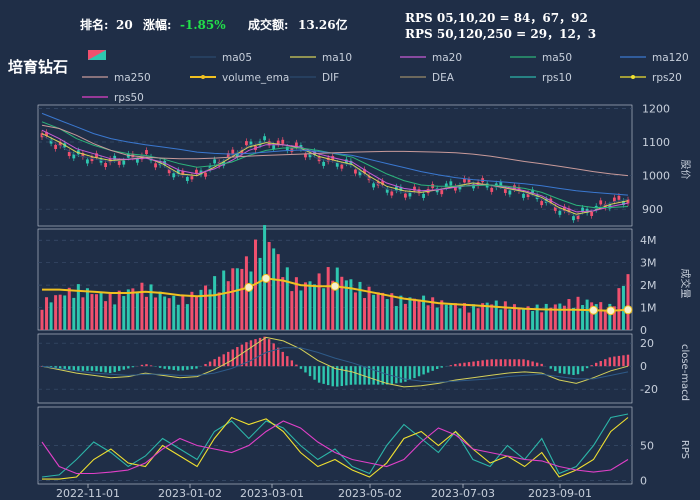 Image resolution: width=700 pixels, height=500 pixels. I want to click on legend-item-ma20: ma20, so click(431, 58).